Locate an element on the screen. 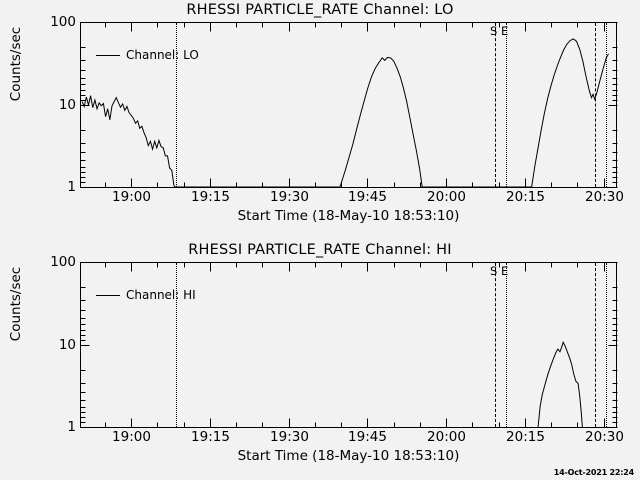  marker-dotted-2-lo is located at coordinates (606, 105).